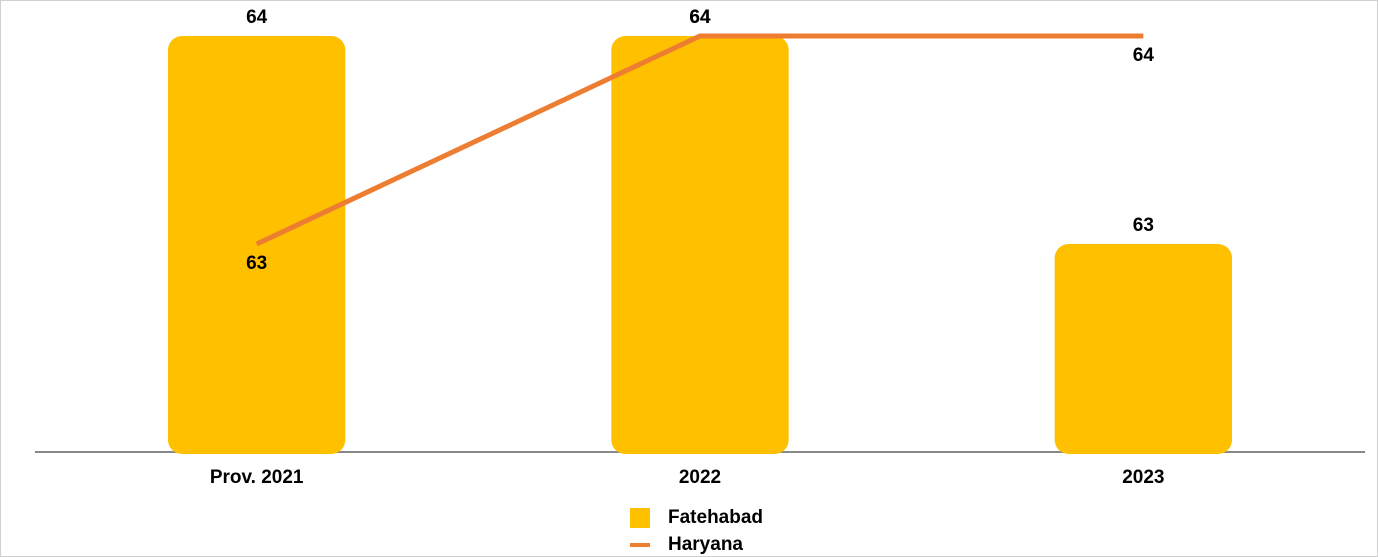 The width and height of the screenshot is (1378, 557). I want to click on x-tick-label: 2022, so click(700, 477).